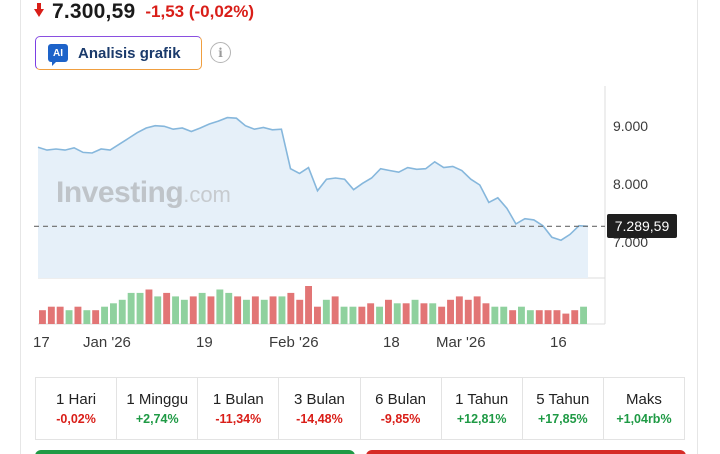  What do you see at coordinates (400, 419) in the screenshot?
I see `period-change: -9,85%` at bounding box center [400, 419].